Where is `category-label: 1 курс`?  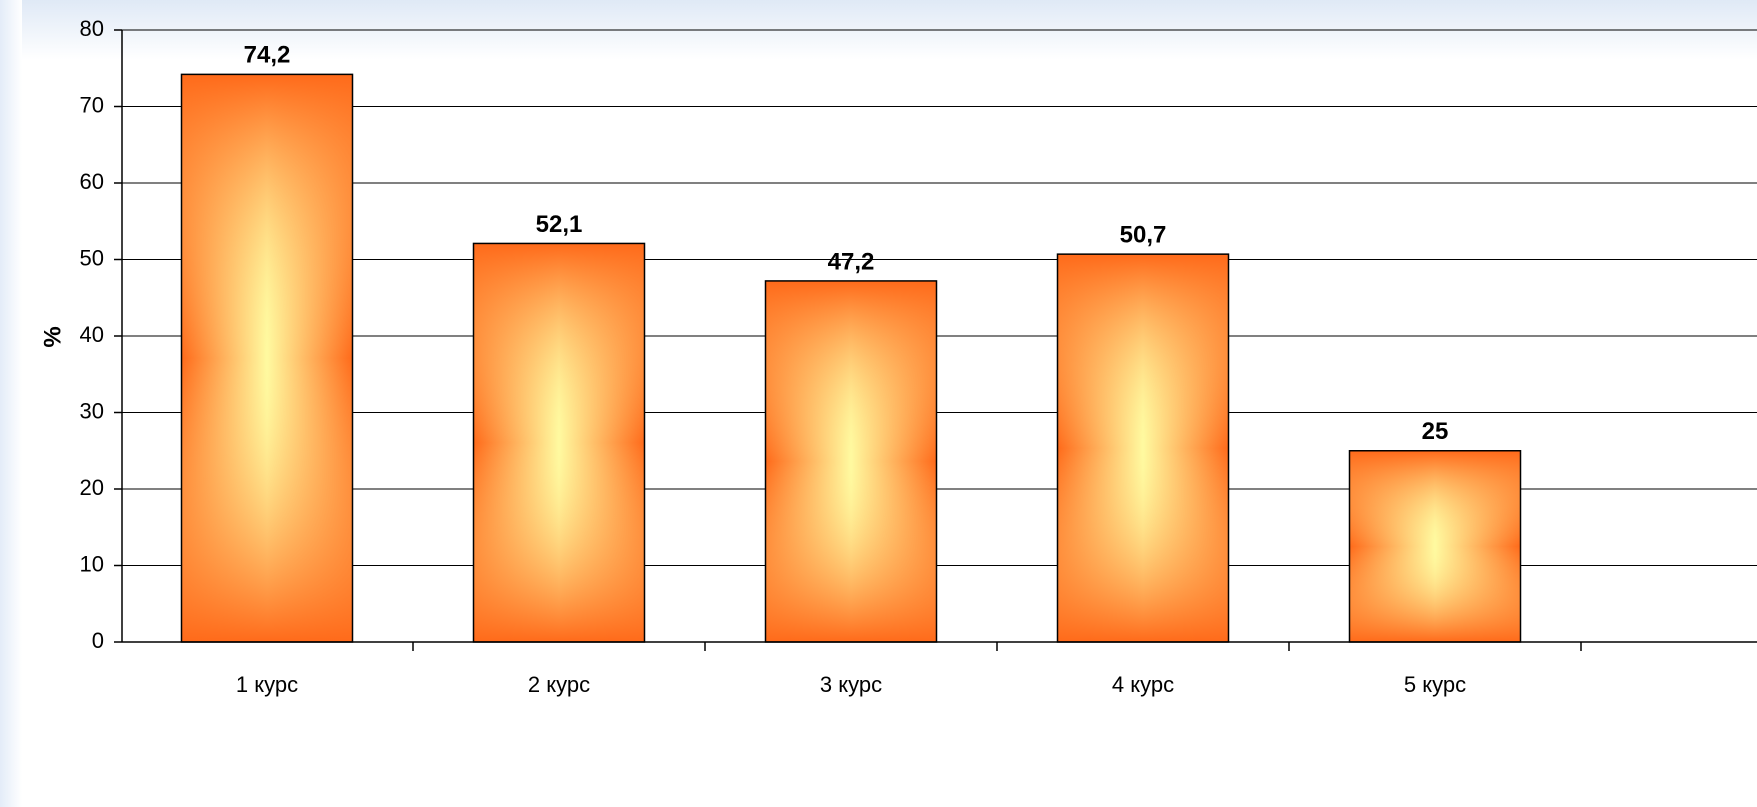
category-label: 1 курс is located at coordinates (267, 684).